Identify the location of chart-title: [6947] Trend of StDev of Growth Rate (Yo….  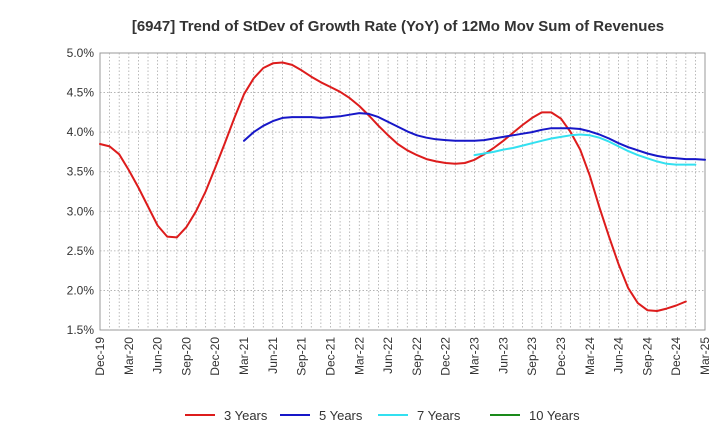
(398, 26).